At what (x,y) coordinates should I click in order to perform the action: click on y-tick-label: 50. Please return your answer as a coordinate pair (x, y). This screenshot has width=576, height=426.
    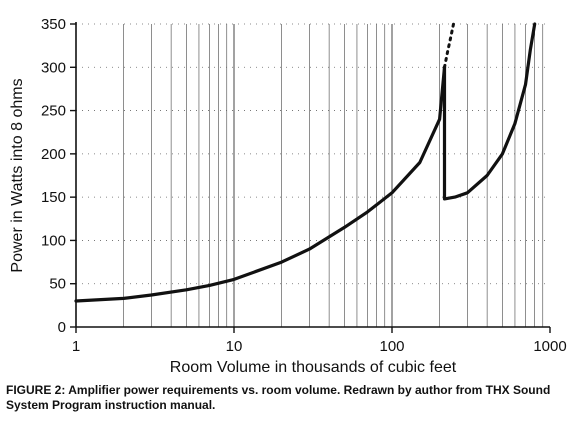
    Looking at the image, I should click on (57, 284).